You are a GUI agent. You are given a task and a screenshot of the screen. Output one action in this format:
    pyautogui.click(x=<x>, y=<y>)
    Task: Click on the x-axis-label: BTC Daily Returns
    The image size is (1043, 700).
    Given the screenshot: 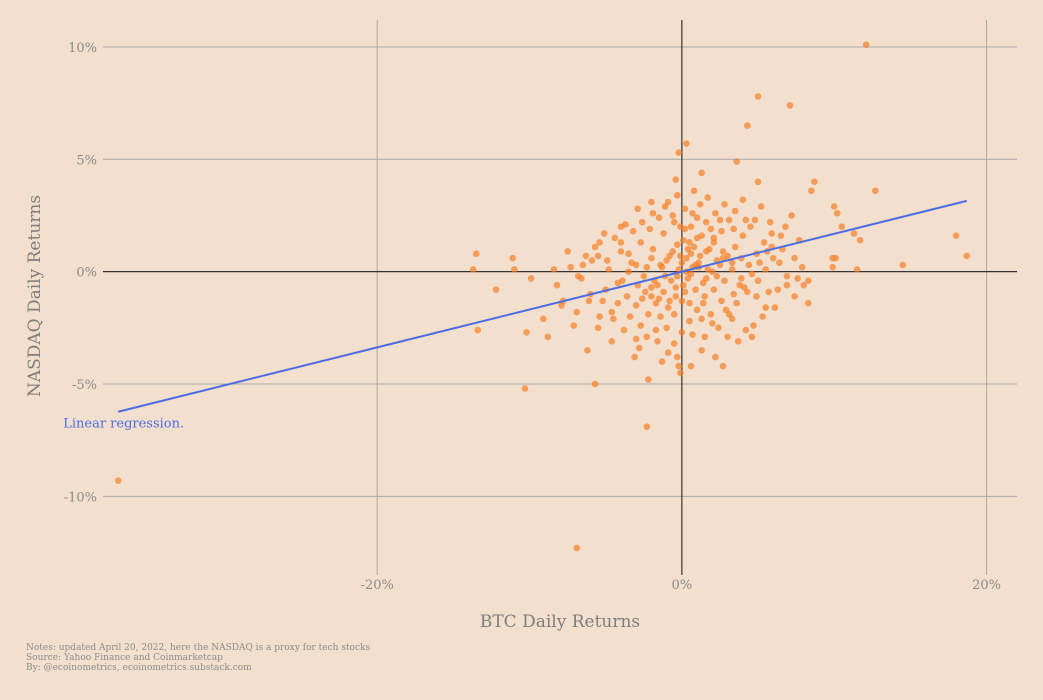 What is the action you would take?
    pyautogui.click(x=560, y=622)
    